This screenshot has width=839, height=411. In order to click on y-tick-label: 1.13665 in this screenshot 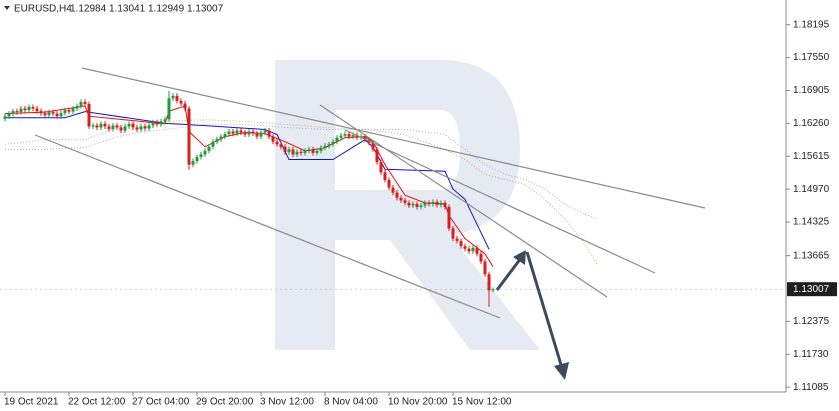, I will do `click(811, 255)`.